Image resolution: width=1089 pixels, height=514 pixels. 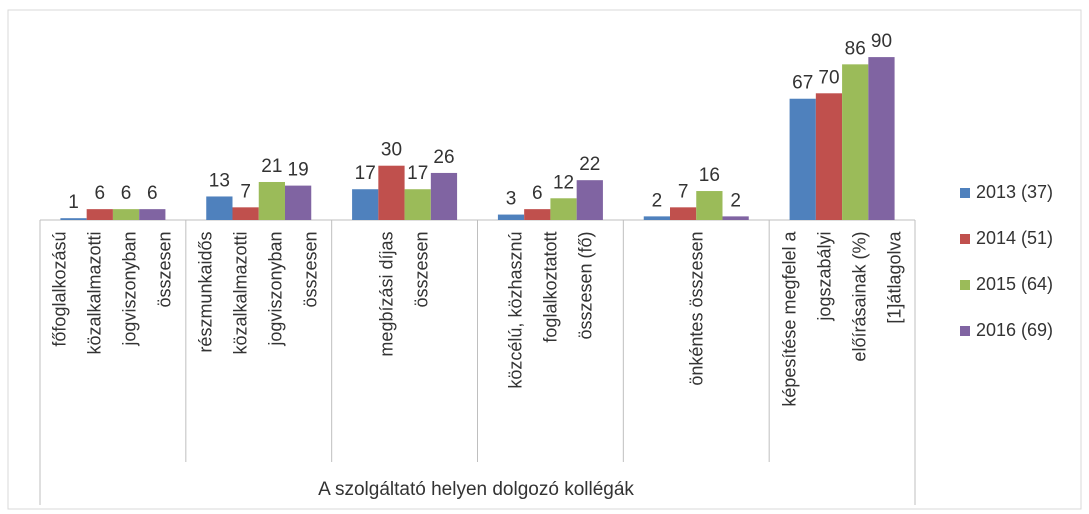 I want to click on data-label: 19, so click(x=298, y=170).